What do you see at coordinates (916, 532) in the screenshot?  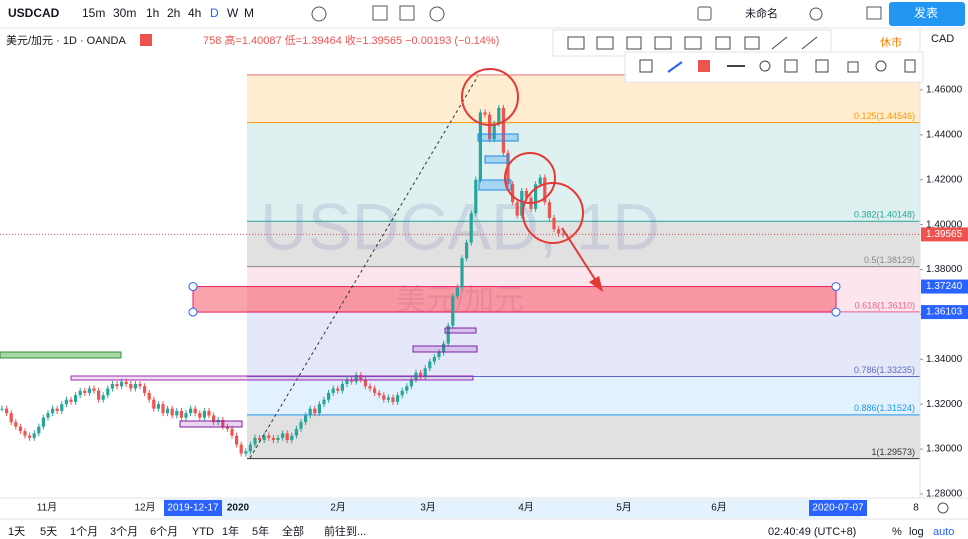 I see `scale-option: log` at bounding box center [916, 532].